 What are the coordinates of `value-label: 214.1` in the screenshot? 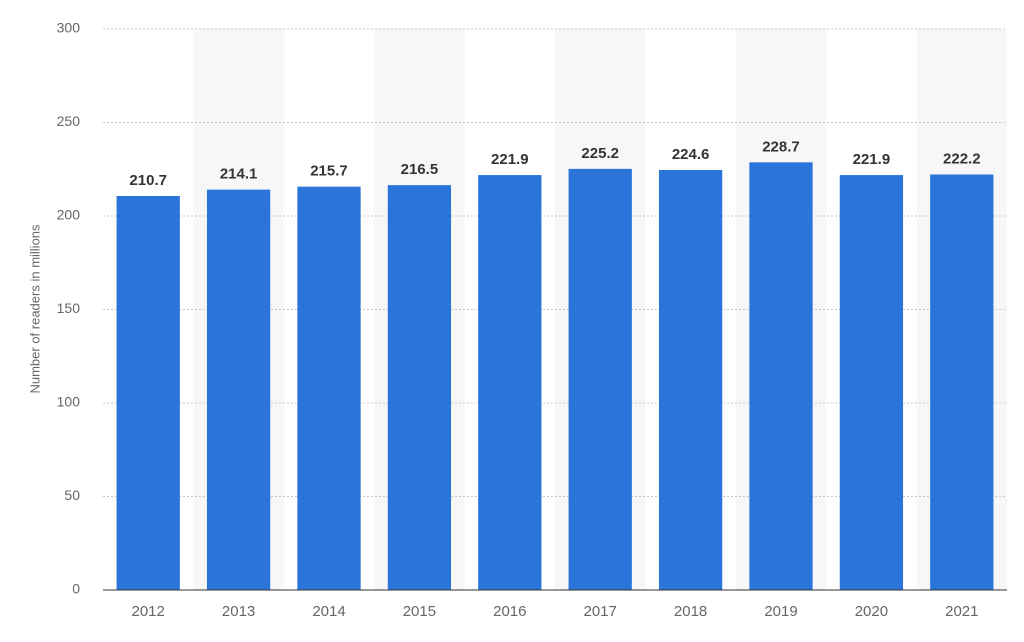 It's located at (239, 174).